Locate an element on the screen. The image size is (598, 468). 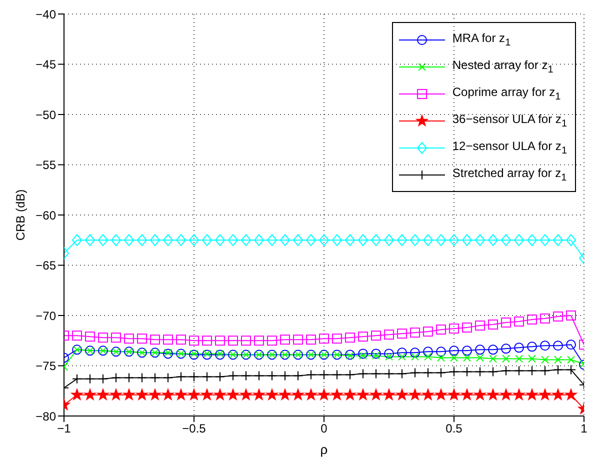
x-tick-label: 0 is located at coordinates (324, 429).